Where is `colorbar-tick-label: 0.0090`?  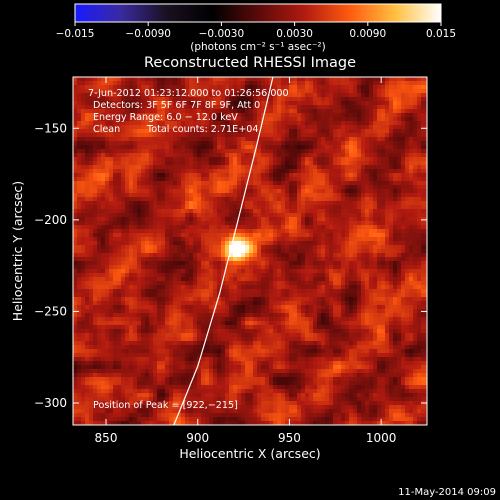
colorbar-tick-label: 0.0090 is located at coordinates (367, 34).